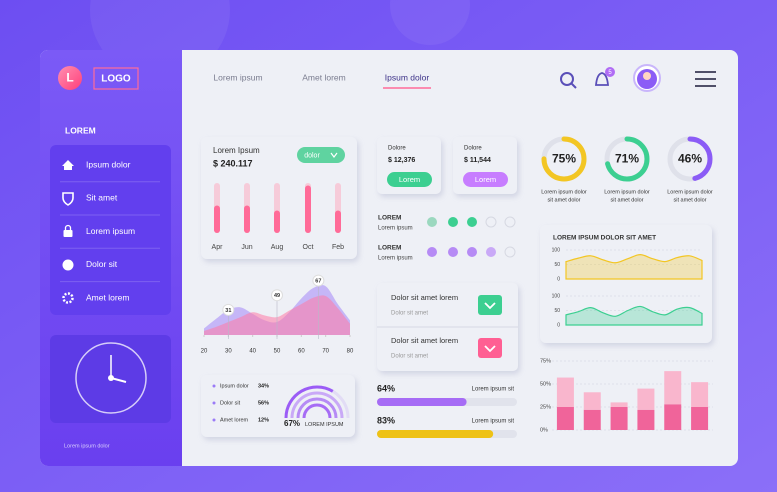  Describe the element at coordinates (690, 192) in the screenshot. I see `donut-caption: Lorem ipsum dolor` at that location.